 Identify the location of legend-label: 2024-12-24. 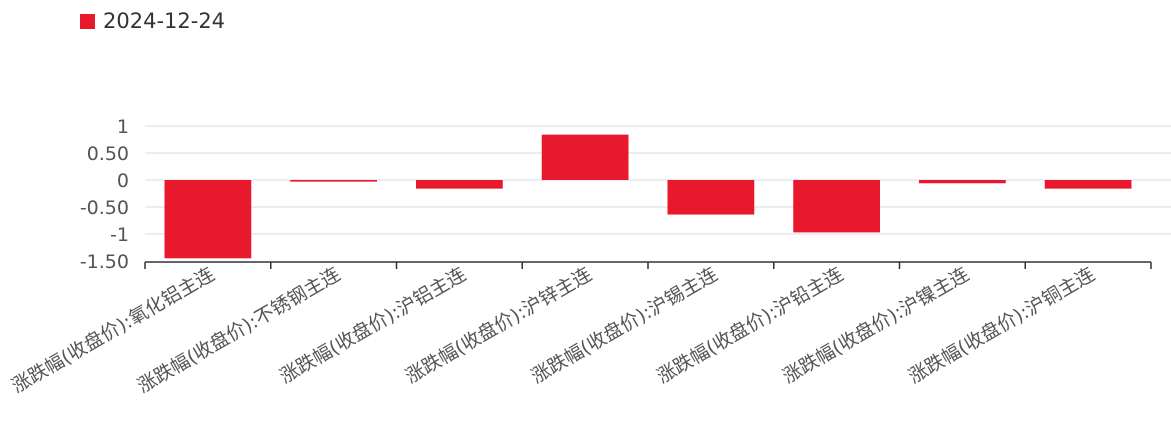
(164, 21).